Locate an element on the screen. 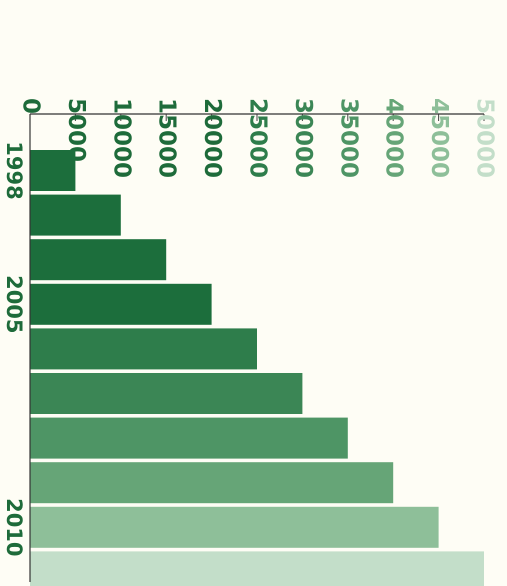 This screenshot has width=507, height=586. value-tick-label: 20000 is located at coordinates (212, 138).